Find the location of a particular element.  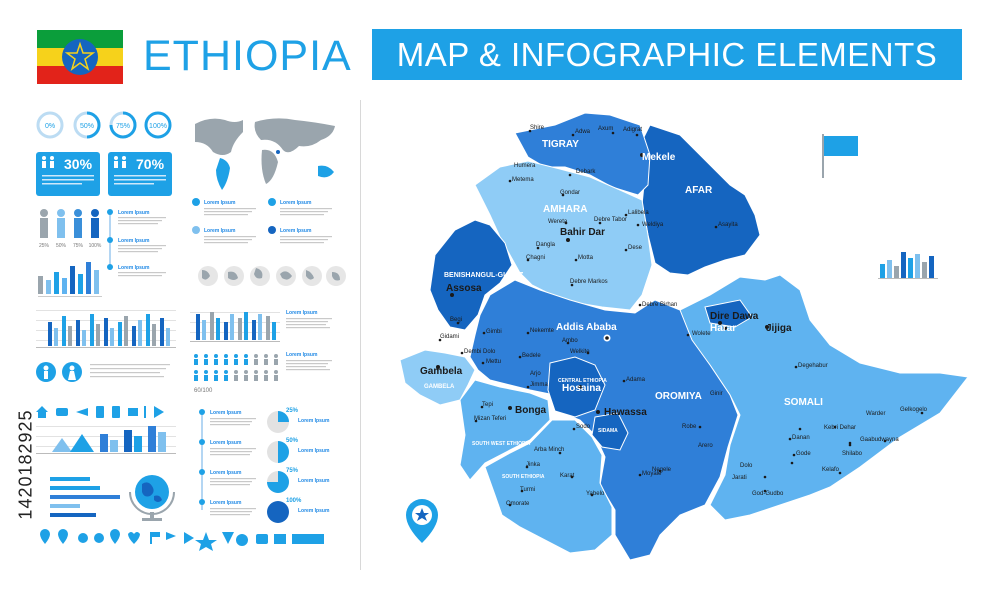

home-icon is located at coordinates (42, 412).